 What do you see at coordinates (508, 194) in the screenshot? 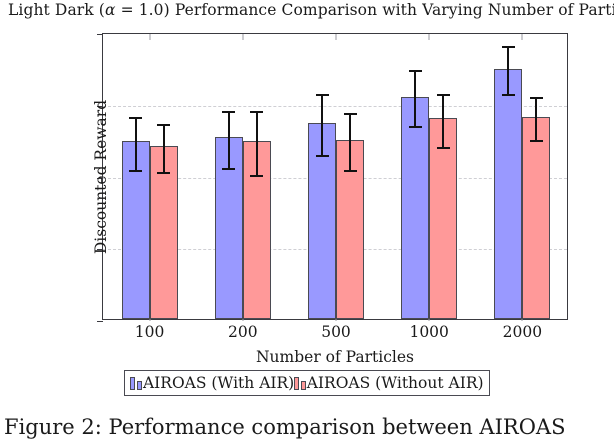
I see `bar-2000-with-air` at bounding box center [508, 194].